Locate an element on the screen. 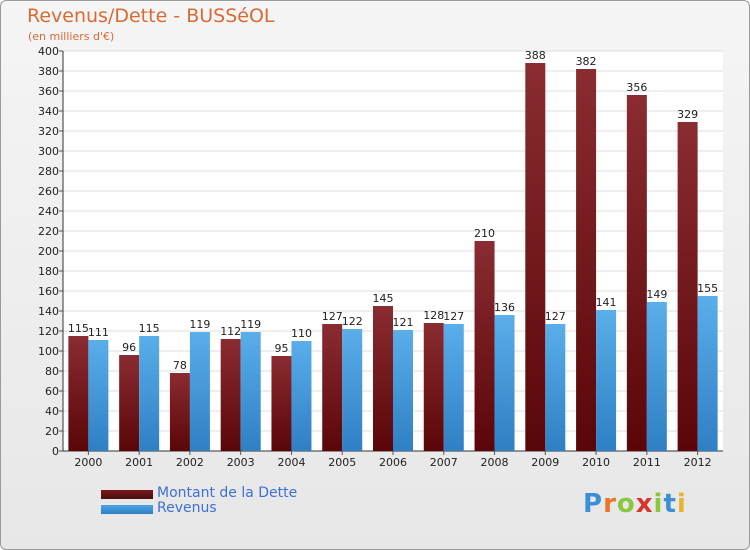 This screenshot has width=750, height=550. y-tick-label: 260 is located at coordinates (48, 191).